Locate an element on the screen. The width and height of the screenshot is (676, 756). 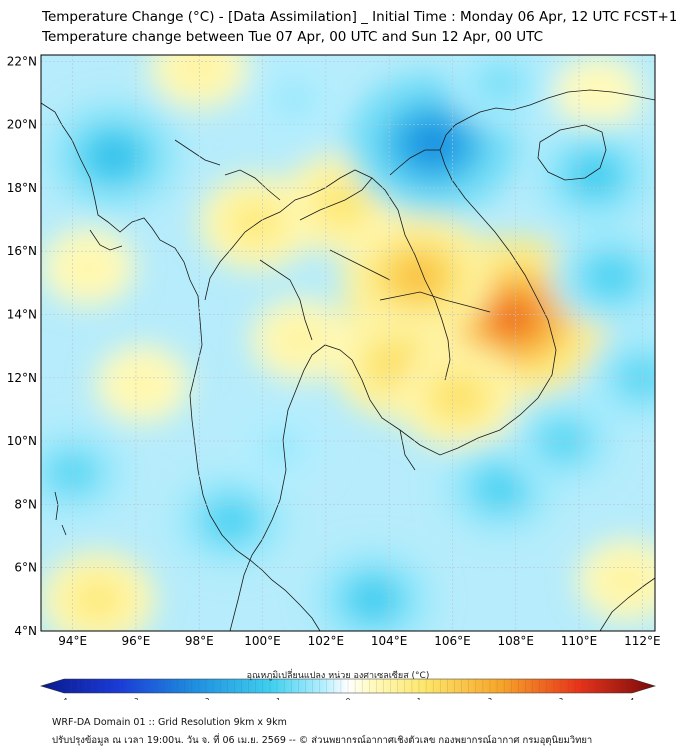
lat-label: 22°N is located at coordinates (22, 61).